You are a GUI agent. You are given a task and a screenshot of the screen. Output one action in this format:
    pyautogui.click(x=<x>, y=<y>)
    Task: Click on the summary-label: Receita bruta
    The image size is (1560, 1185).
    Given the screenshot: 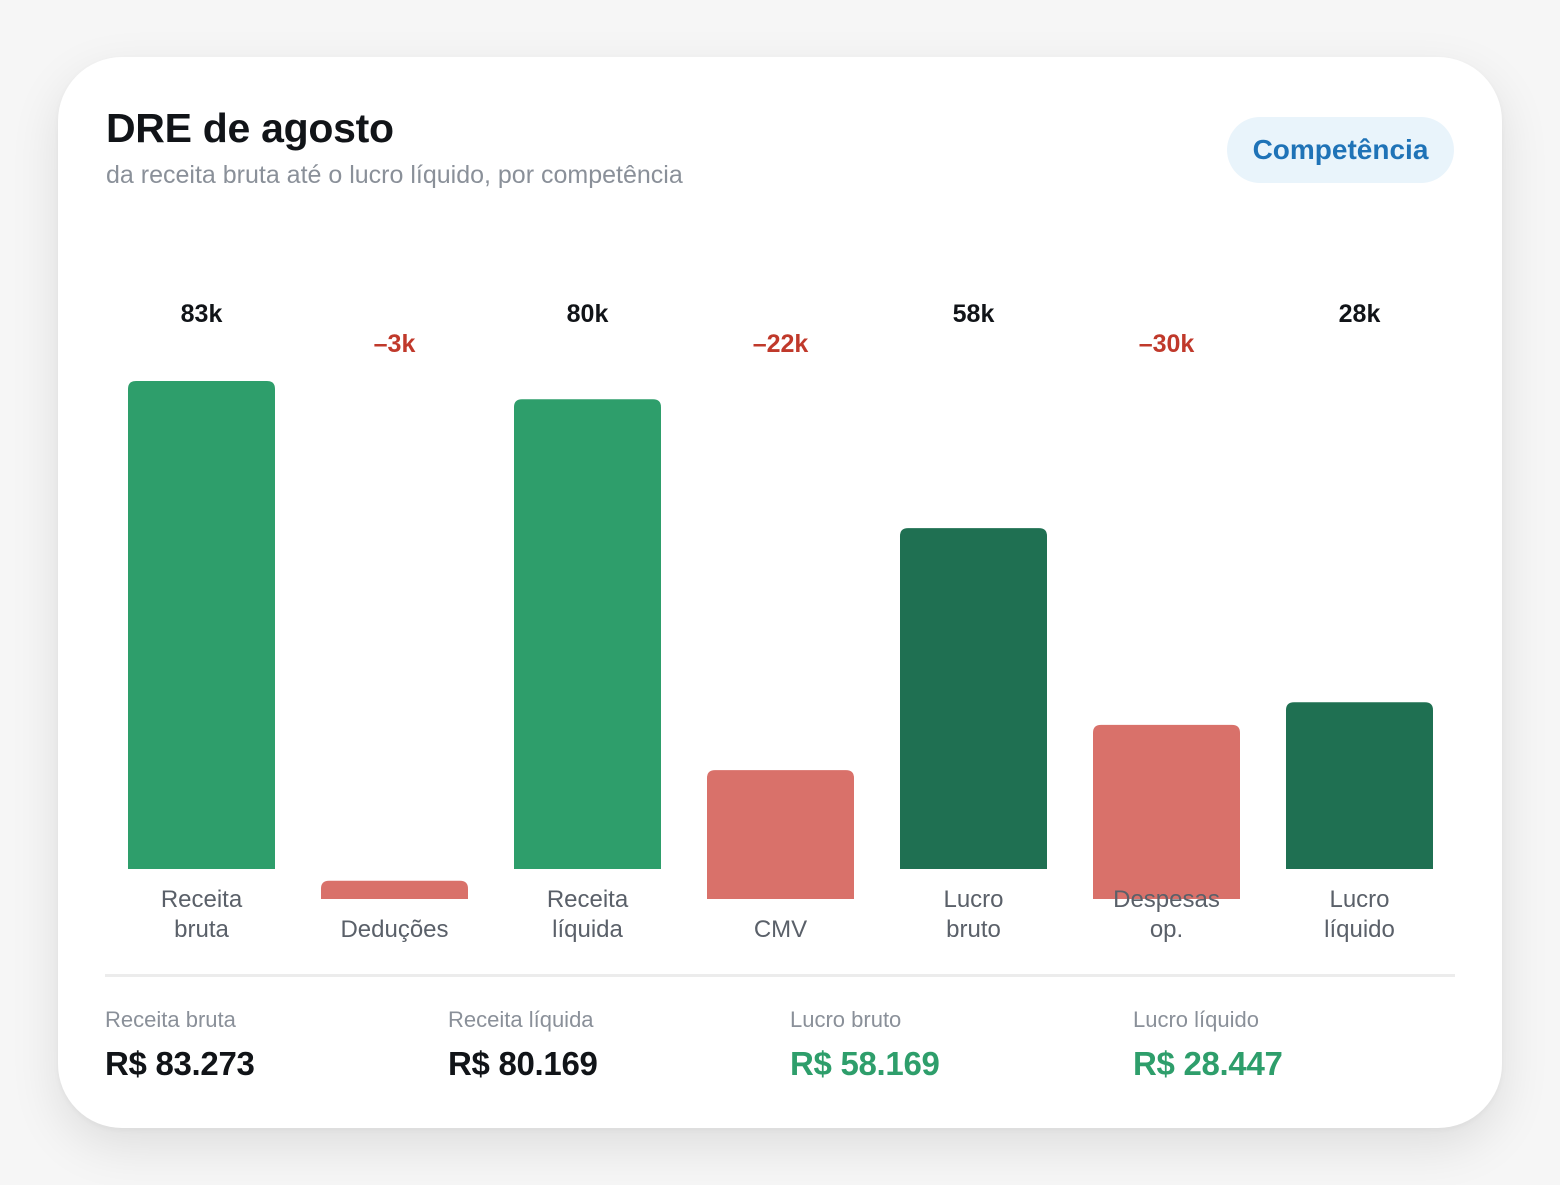 What is the action you would take?
    pyautogui.click(x=170, y=1019)
    